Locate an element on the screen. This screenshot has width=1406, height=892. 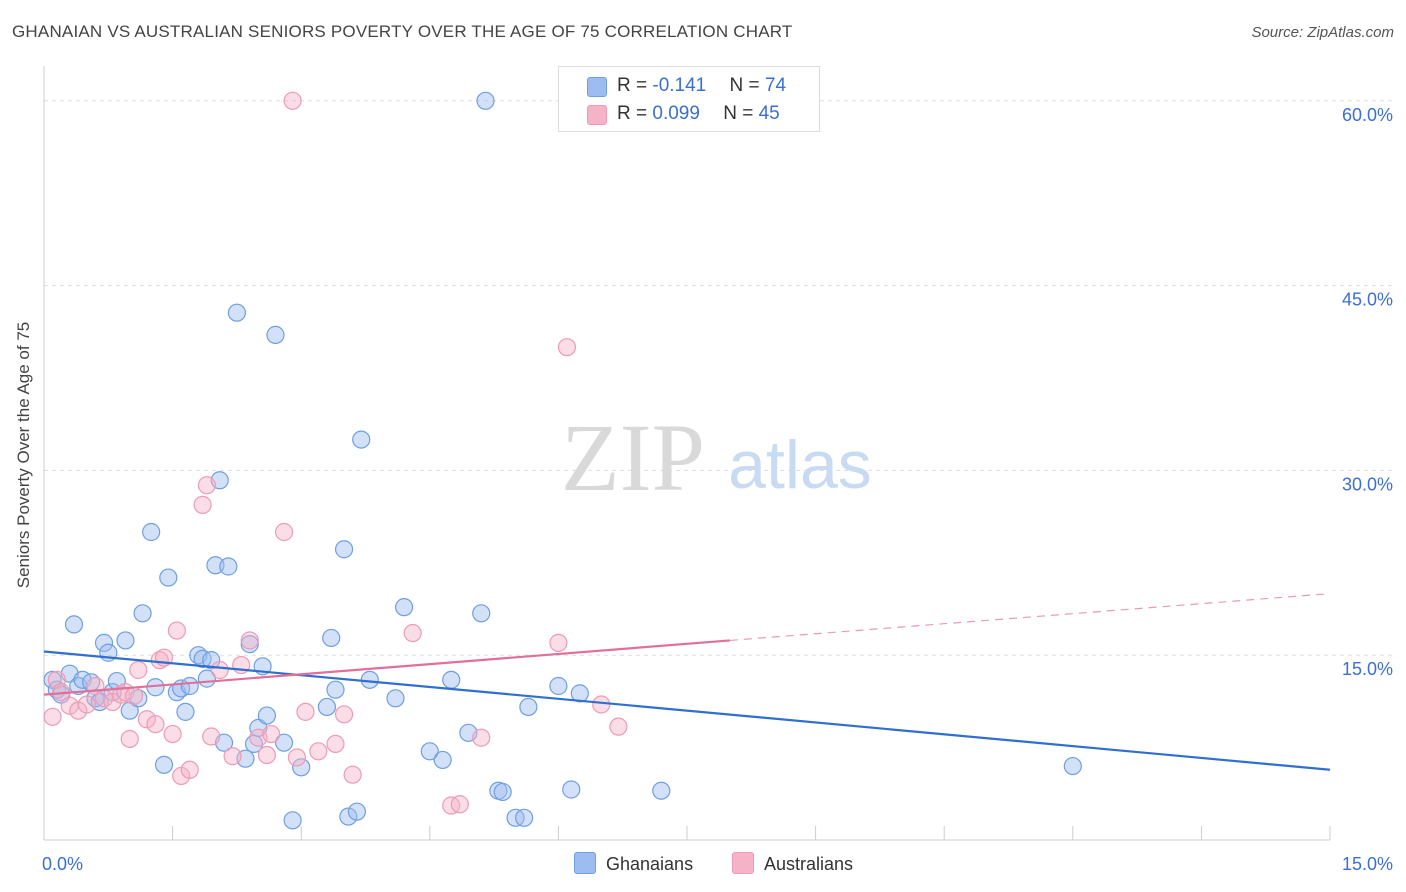
watermark: ZIP atlas is located at coordinates (716, 457).